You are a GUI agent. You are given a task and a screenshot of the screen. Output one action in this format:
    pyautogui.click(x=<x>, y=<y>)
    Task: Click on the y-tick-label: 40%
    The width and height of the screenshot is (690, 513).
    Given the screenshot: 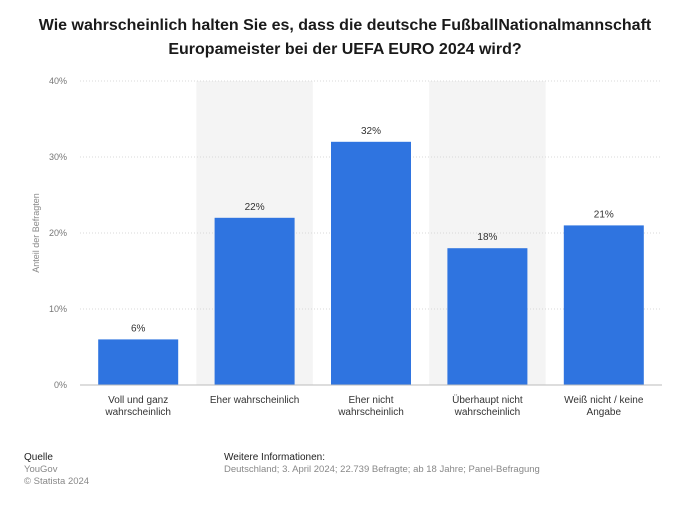 What is the action you would take?
    pyautogui.click(x=58, y=81)
    